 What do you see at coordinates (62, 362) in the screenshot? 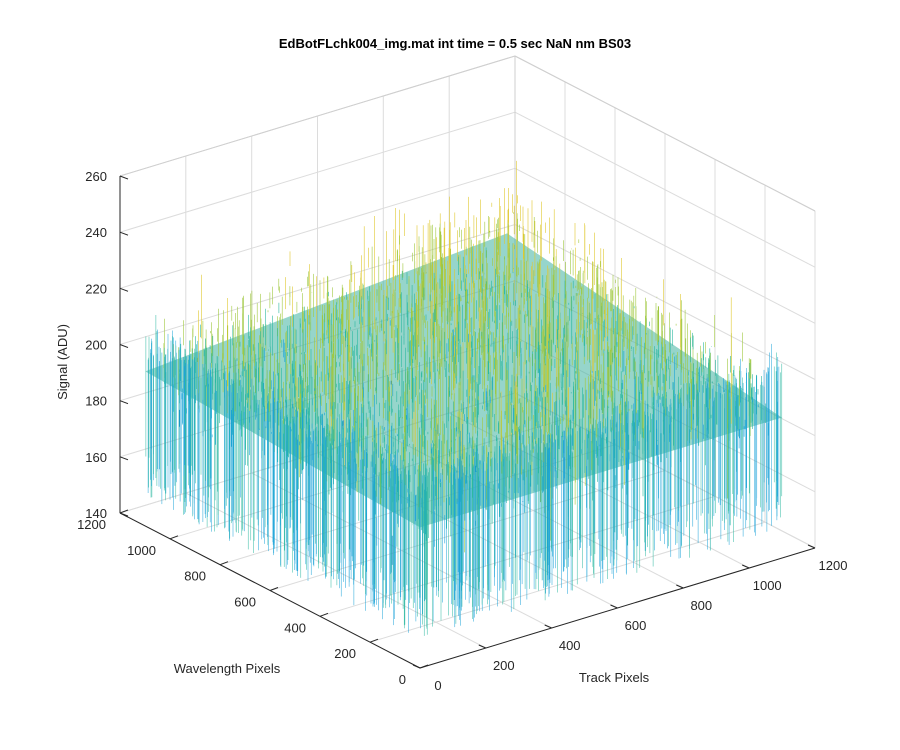
I see `z-axis-label: Signal (ADU)` at bounding box center [62, 362].